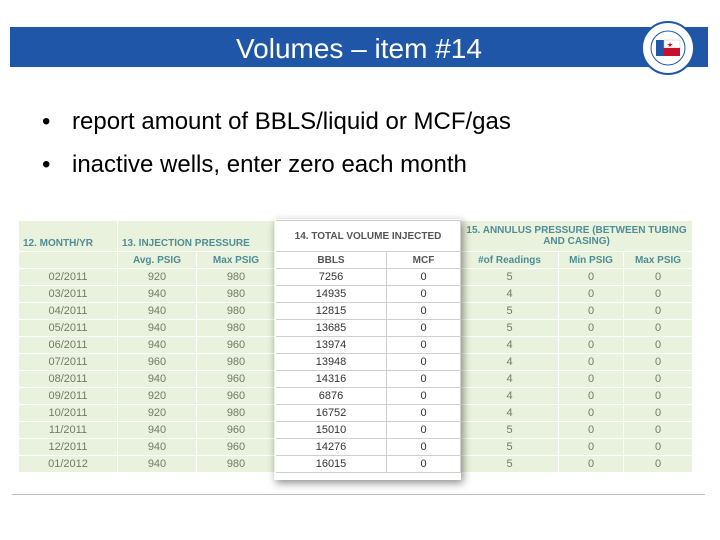 The image size is (720, 540). I want to click on group-header: 12. MONTH/YR, so click(68, 236).